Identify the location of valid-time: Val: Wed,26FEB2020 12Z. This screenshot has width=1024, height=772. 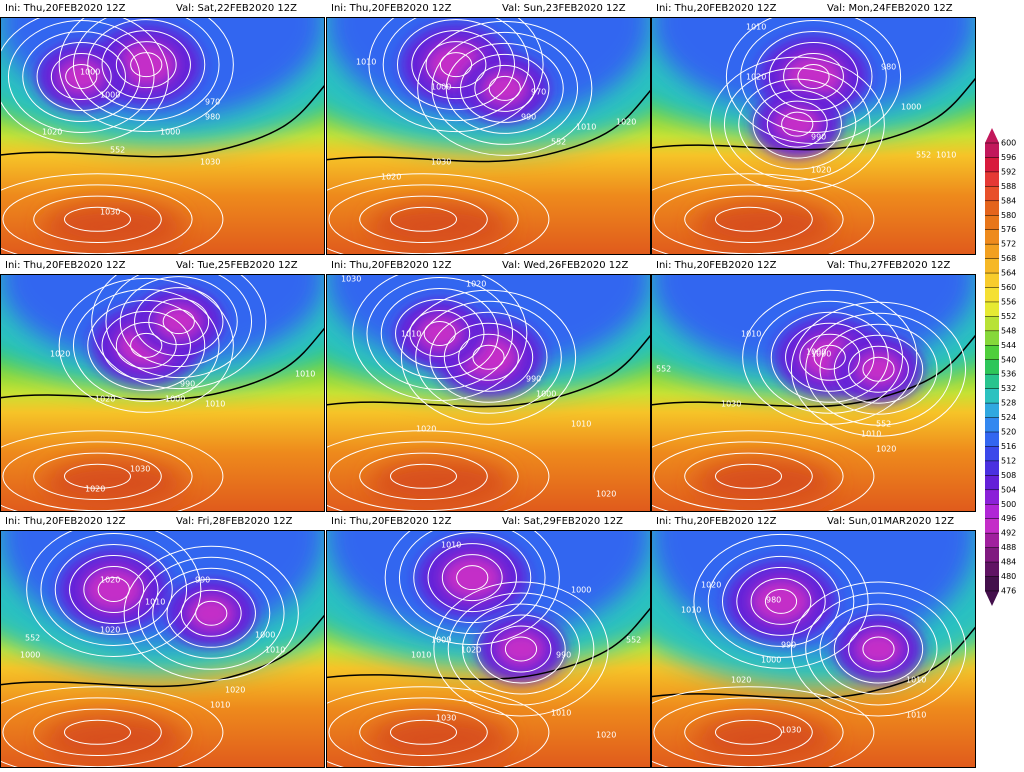
(565, 265).